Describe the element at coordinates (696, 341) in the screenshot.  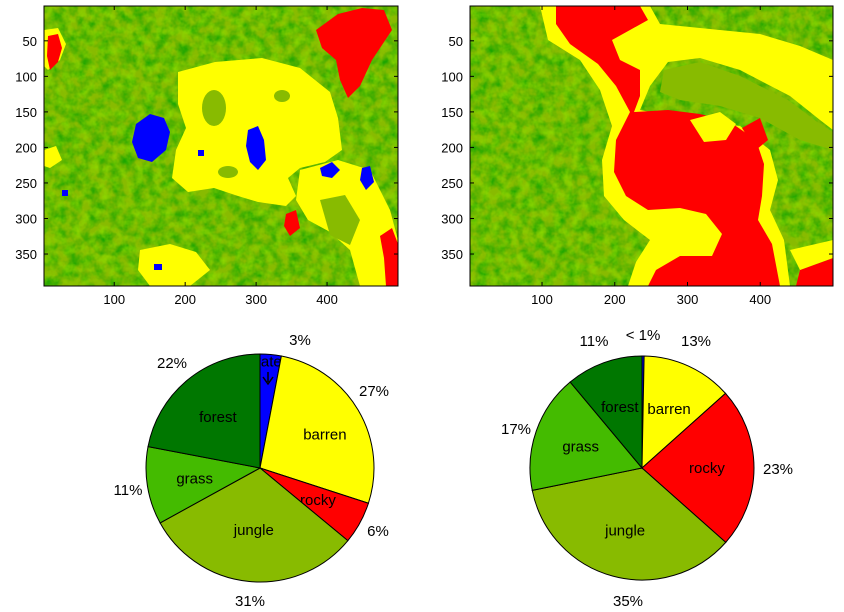
I see `pie-percent-label: 13%` at that location.